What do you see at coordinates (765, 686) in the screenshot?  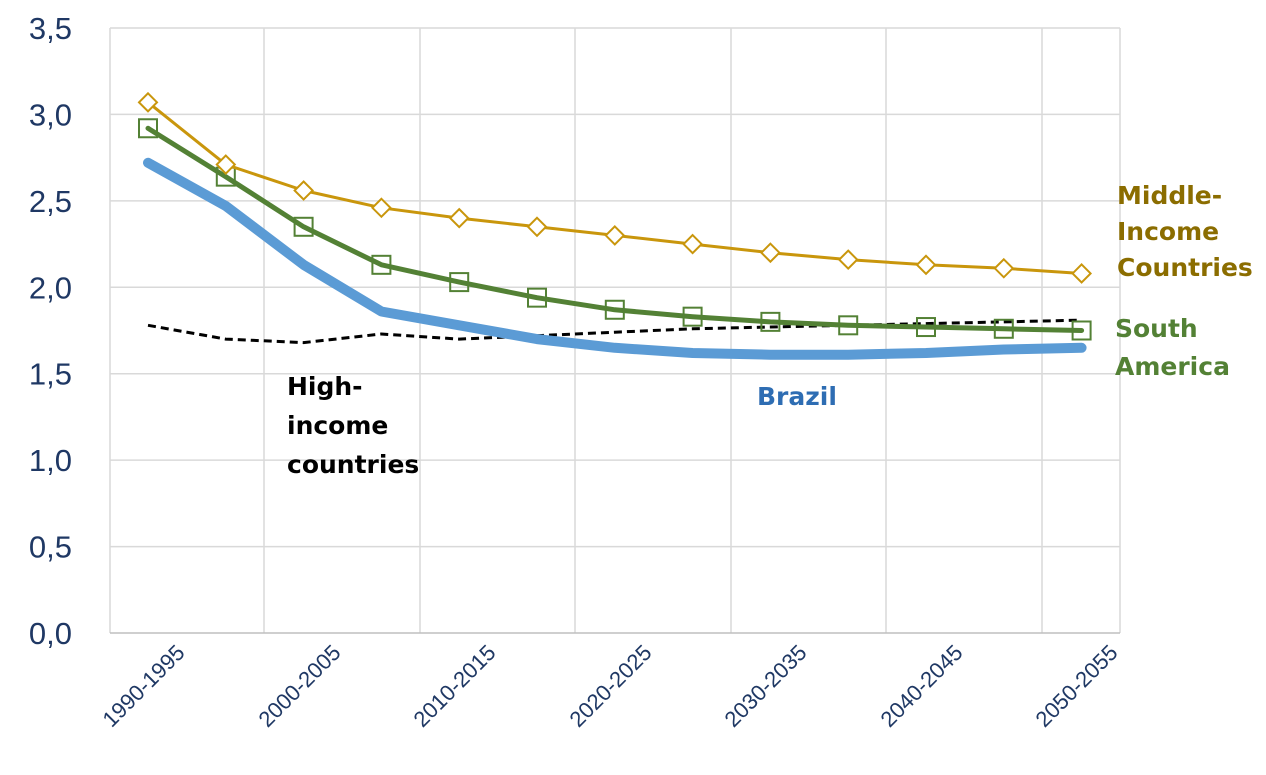 I see `x-tick-label: 2030-2035` at bounding box center [765, 686].